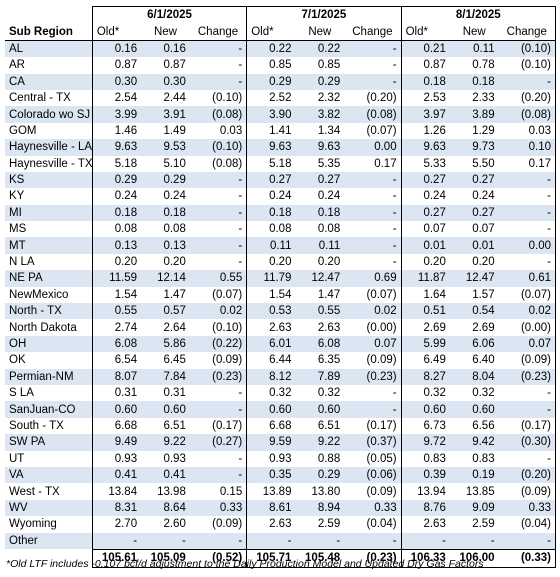 This screenshot has width=560, height=577. I want to click on sub-region-name: Colorado wo SJ, so click(49, 114).